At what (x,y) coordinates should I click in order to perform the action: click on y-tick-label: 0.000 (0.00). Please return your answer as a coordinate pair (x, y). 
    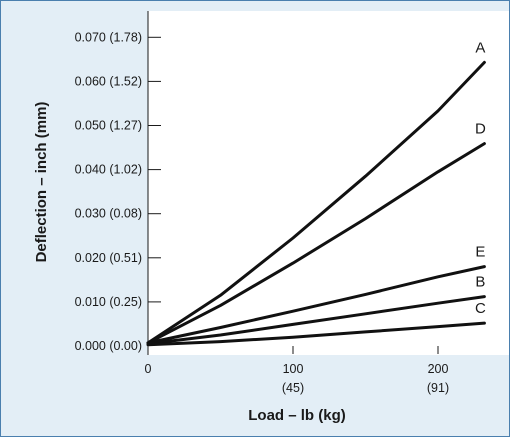
    Looking at the image, I should click on (108, 346).